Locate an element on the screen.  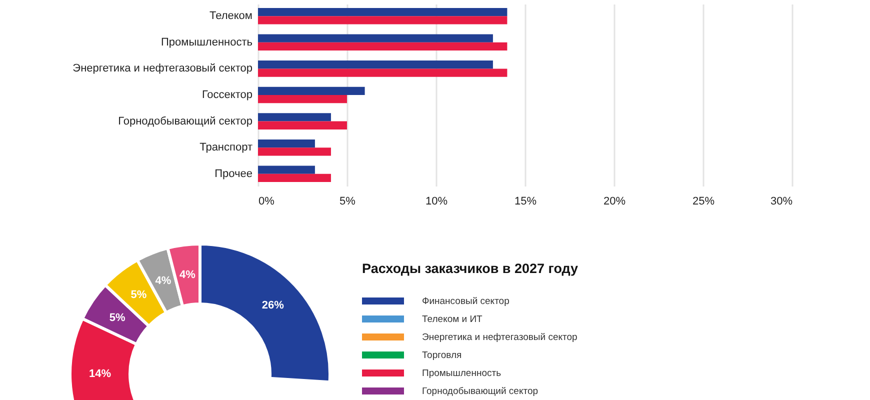
x-tick-label: 15% is located at coordinates (525, 202).